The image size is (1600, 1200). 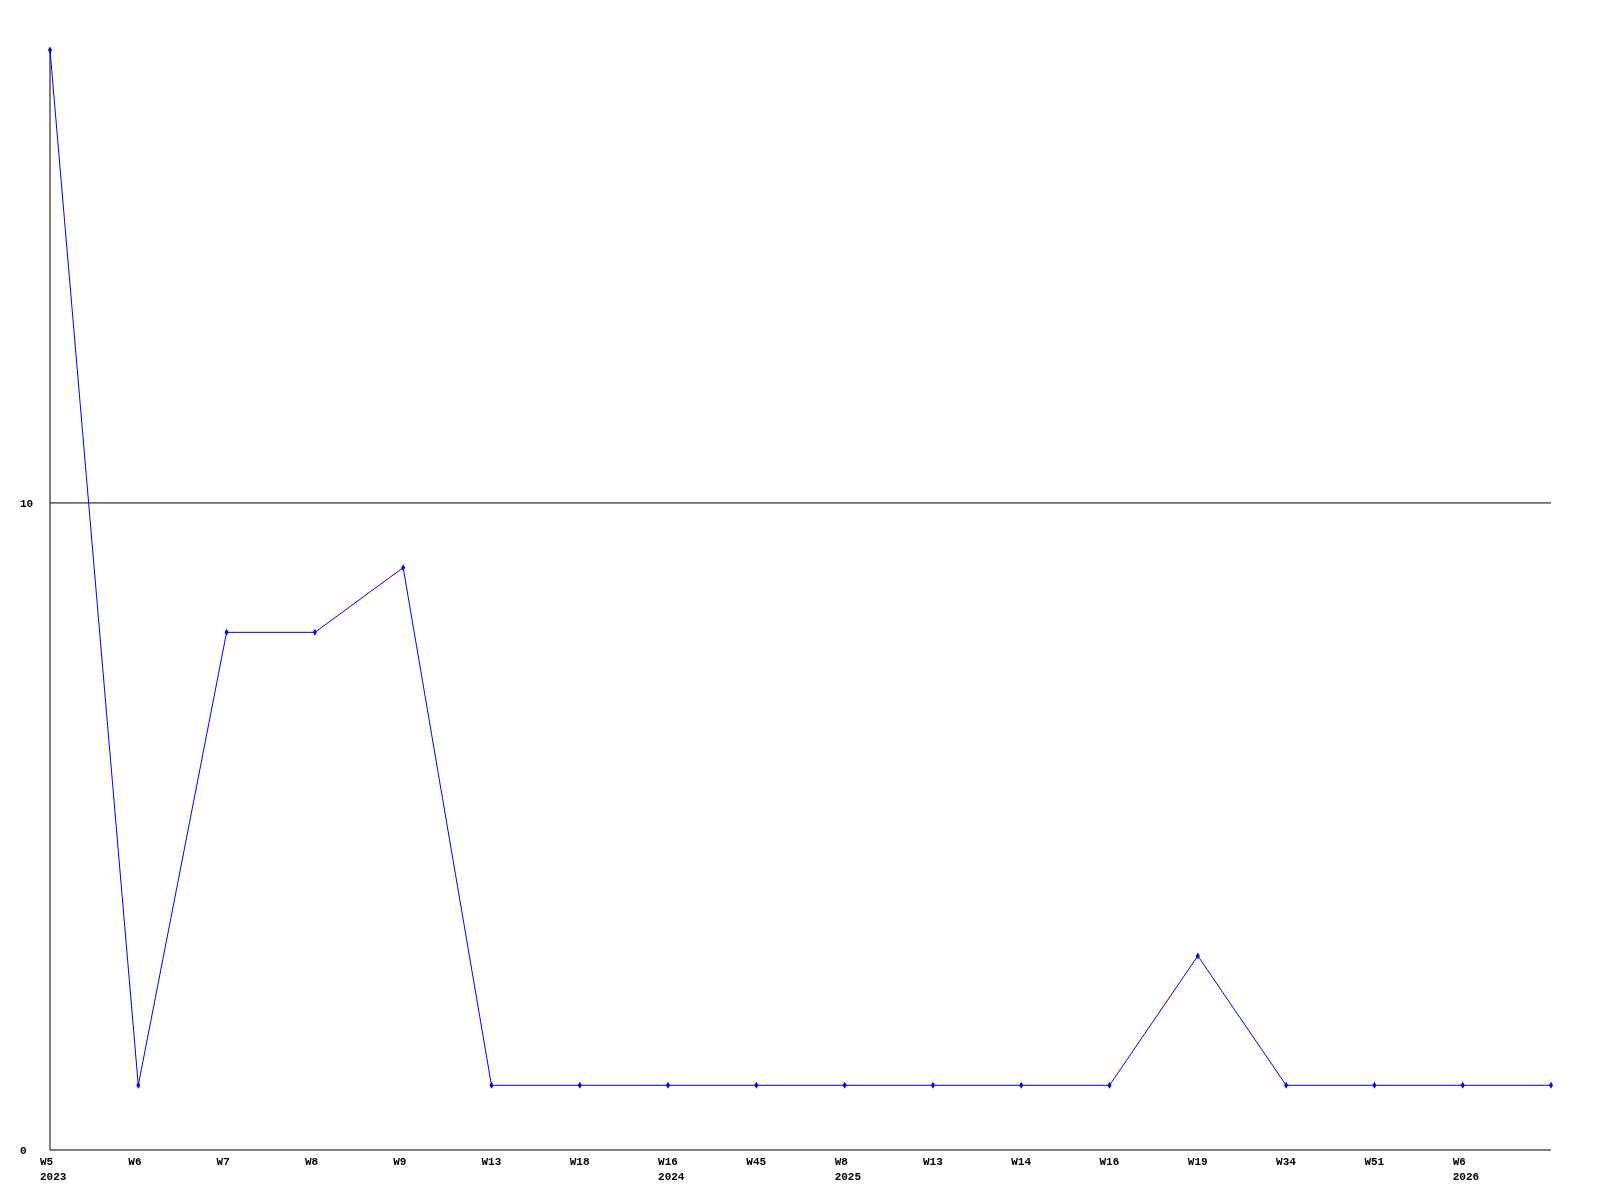 What do you see at coordinates (848, 1169) in the screenshot?
I see `x-tick-label: W8 2025` at bounding box center [848, 1169].